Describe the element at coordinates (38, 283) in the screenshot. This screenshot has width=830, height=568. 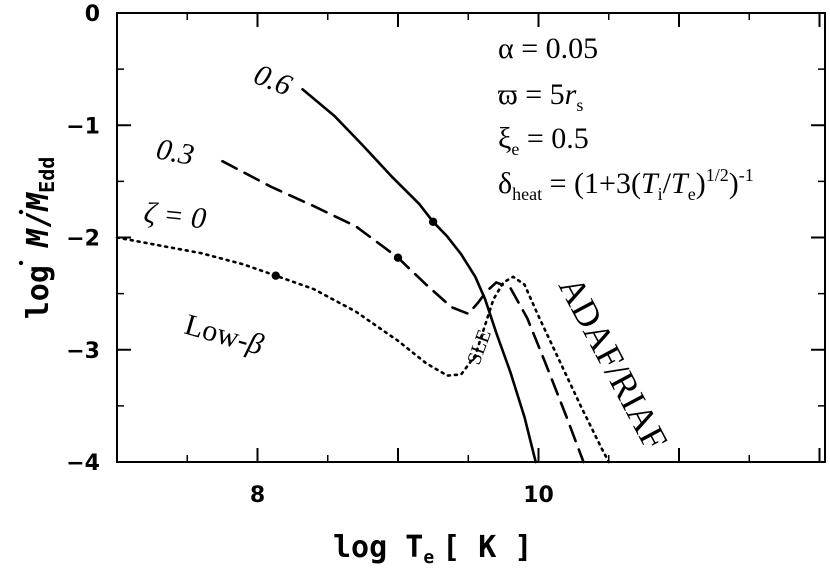
I see `y-axis-title-lead: log` at that location.